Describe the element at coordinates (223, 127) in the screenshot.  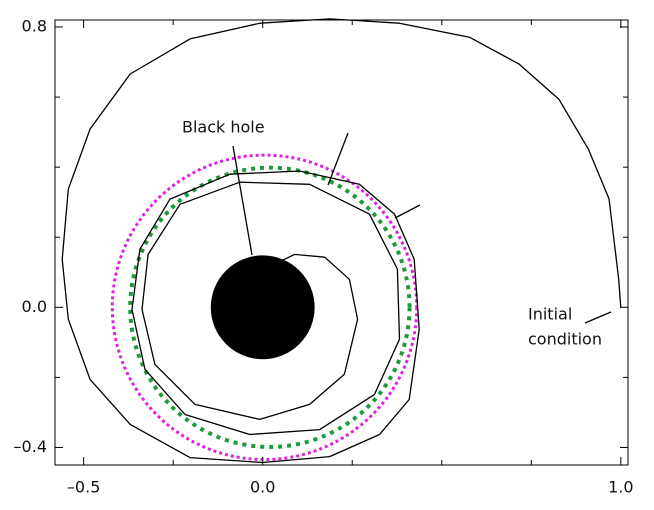
I see `annotation: Black hole` at that location.